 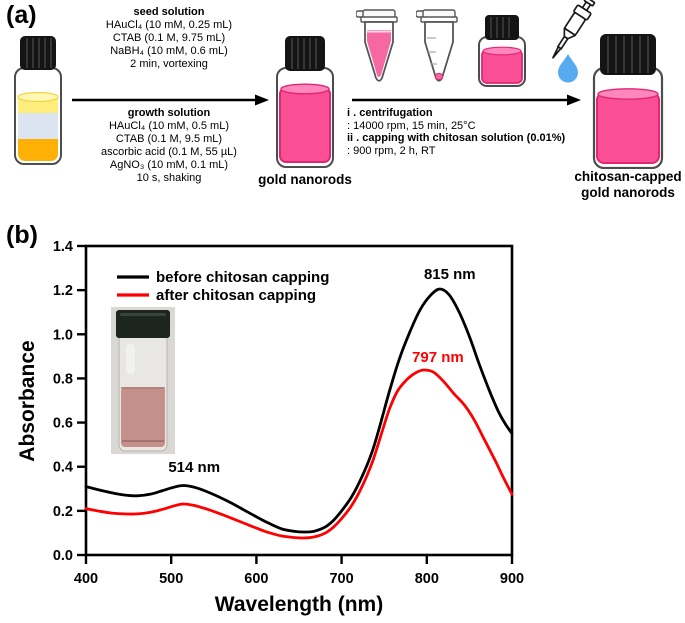 What do you see at coordinates (63, 379) in the screenshot?
I see `y-tick-label: 0.8` at bounding box center [63, 379].